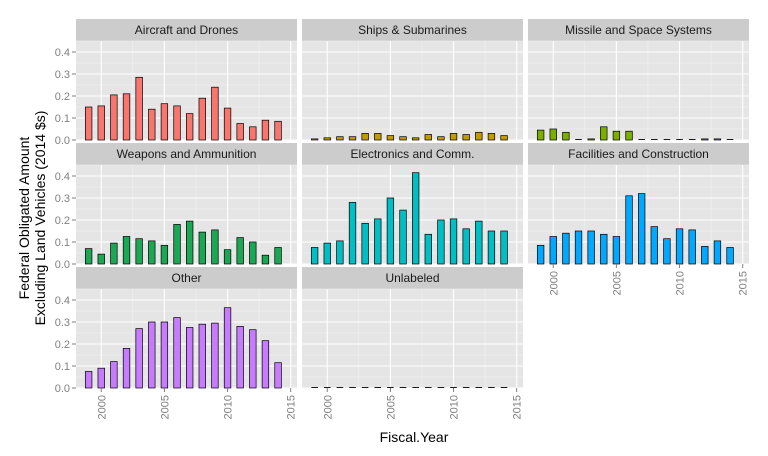 The image size is (768, 456). What do you see at coordinates (62, 141) in the screenshot?
I see `y-tick-label: 0.0` at bounding box center [62, 141].